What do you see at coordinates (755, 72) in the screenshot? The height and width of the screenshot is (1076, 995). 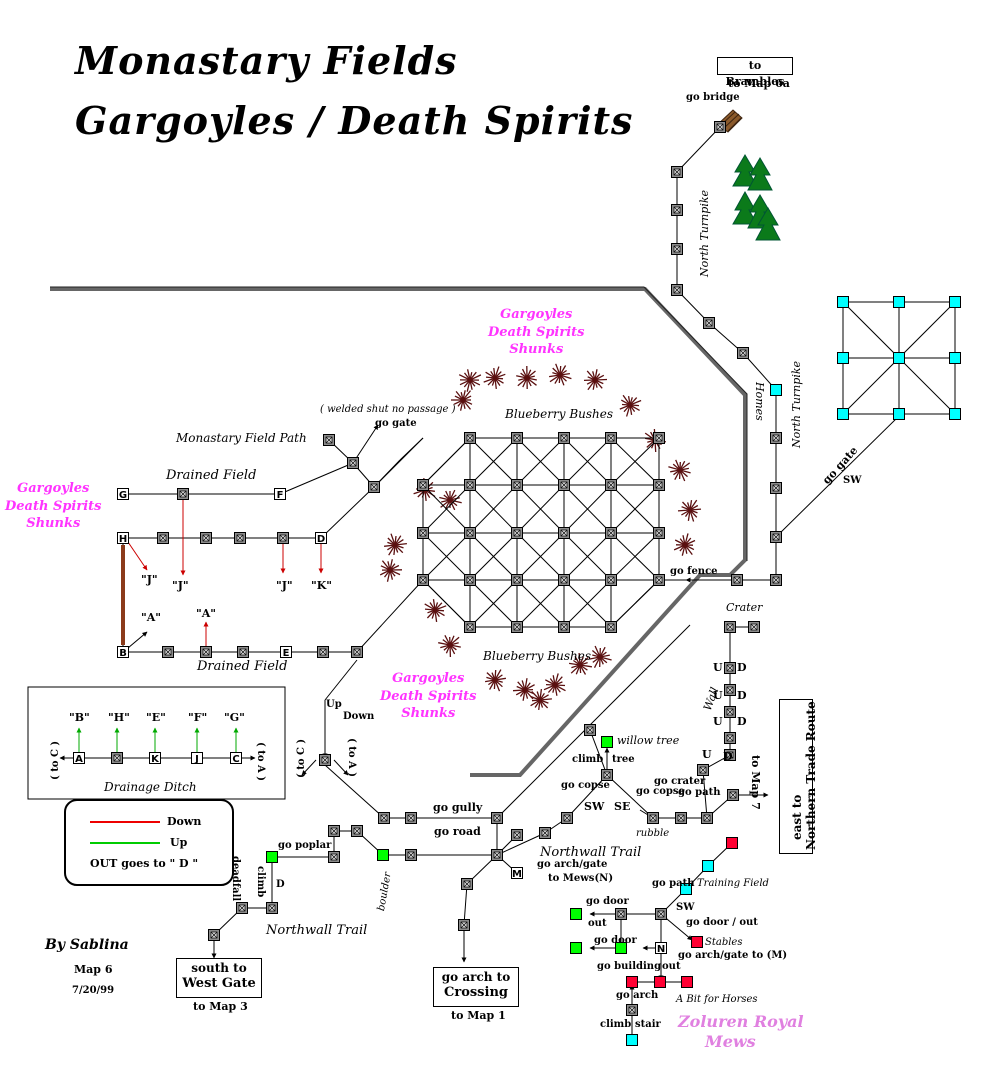 I see `exit-brambles-box: to Brambles` at bounding box center [755, 72].